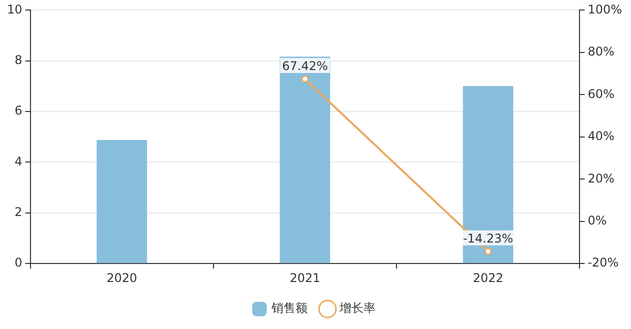  Describe the element at coordinates (122, 277) in the screenshot. I see `x-tick-label: 2020` at that location.